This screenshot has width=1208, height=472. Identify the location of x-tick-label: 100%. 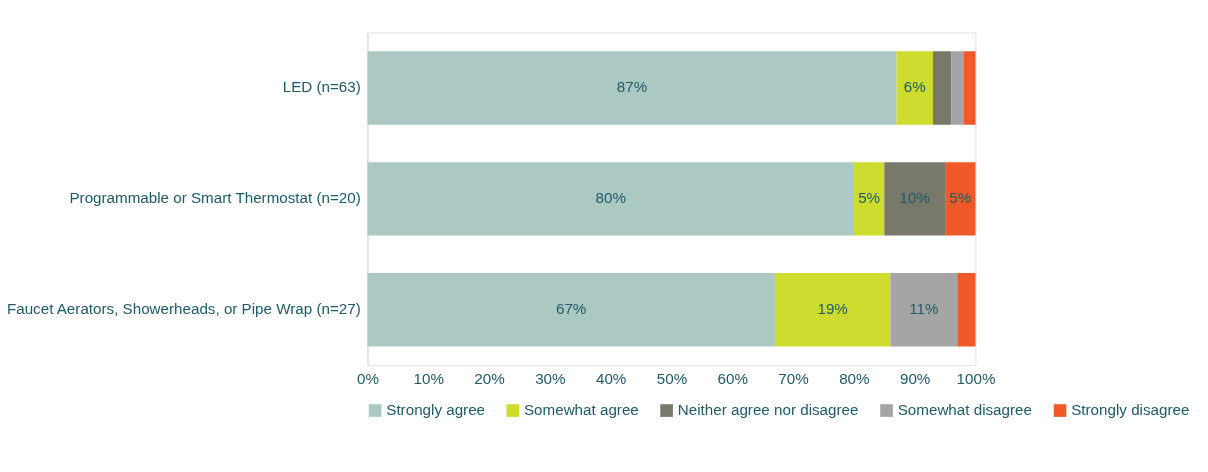
(976, 379).